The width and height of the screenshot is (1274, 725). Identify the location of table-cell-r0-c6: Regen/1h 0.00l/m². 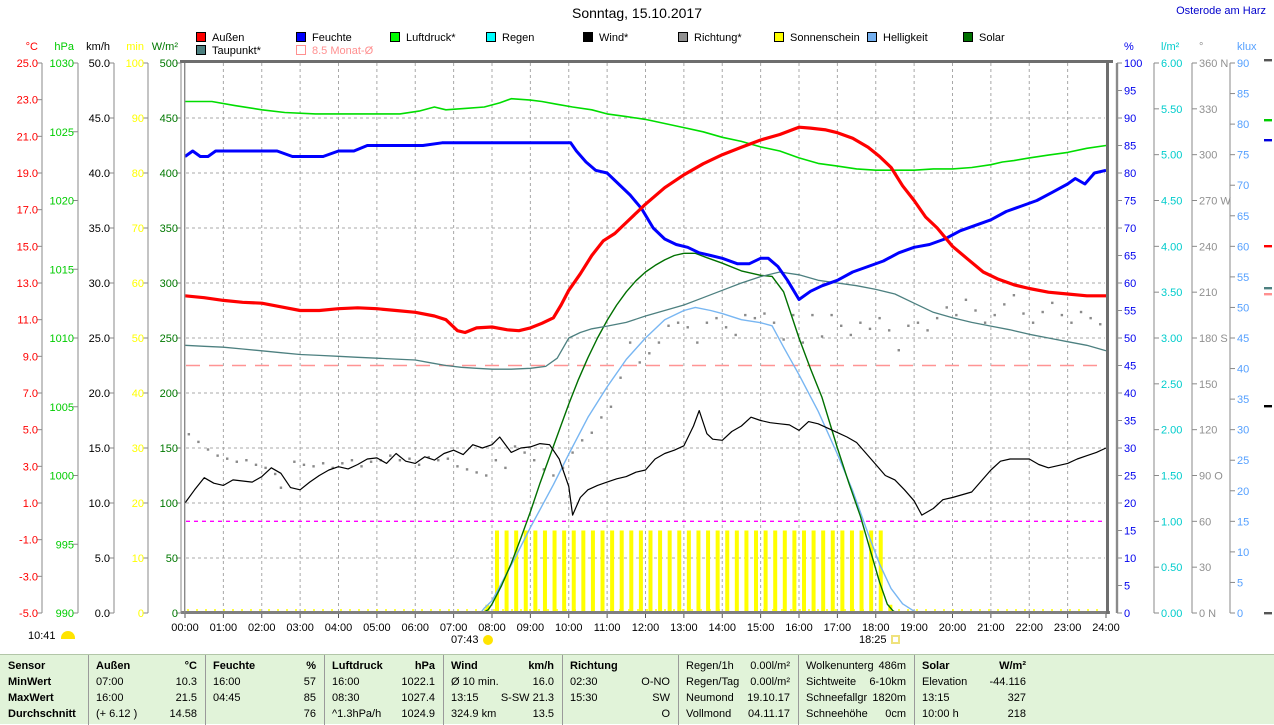
(738, 666).